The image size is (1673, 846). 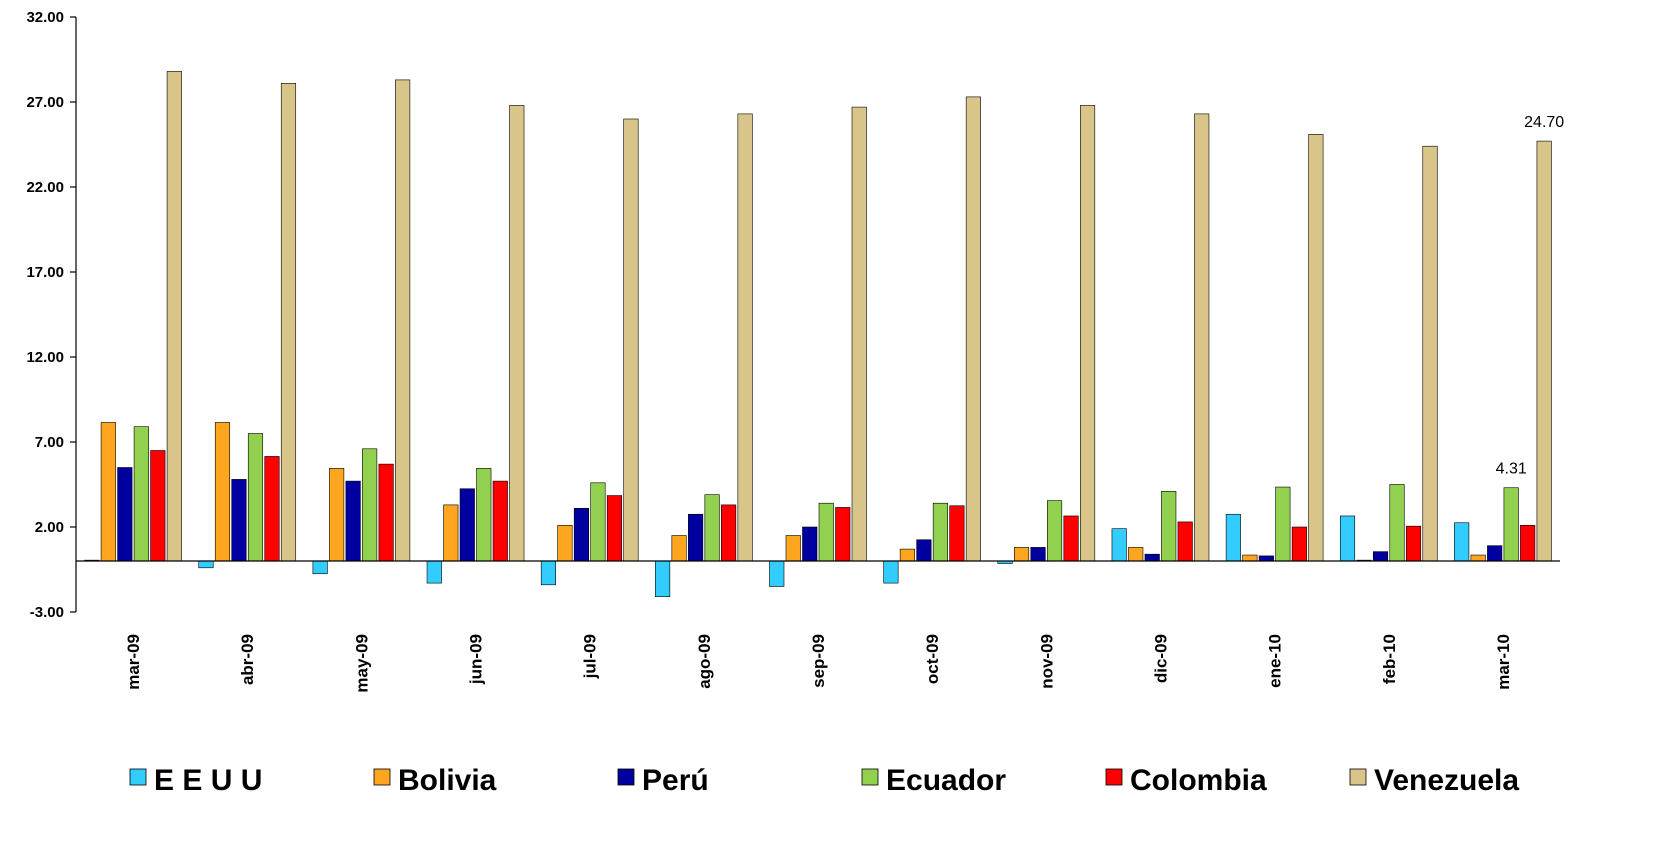 What do you see at coordinates (1511, 469) in the screenshot?
I see `data-label: 4.31` at bounding box center [1511, 469].